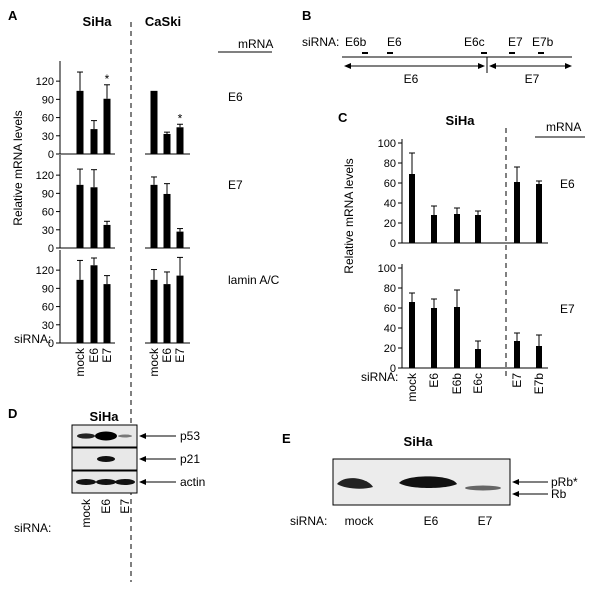 This screenshot has height=593, width=597. I want to click on band-e-e7, so click(483, 488).